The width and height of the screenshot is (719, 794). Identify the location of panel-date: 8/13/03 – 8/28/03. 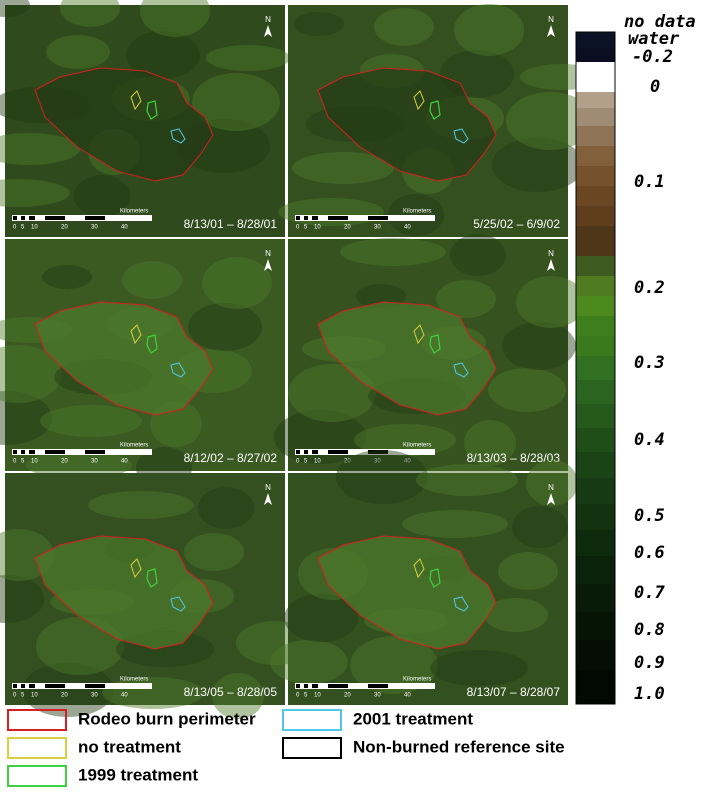
(514, 458).